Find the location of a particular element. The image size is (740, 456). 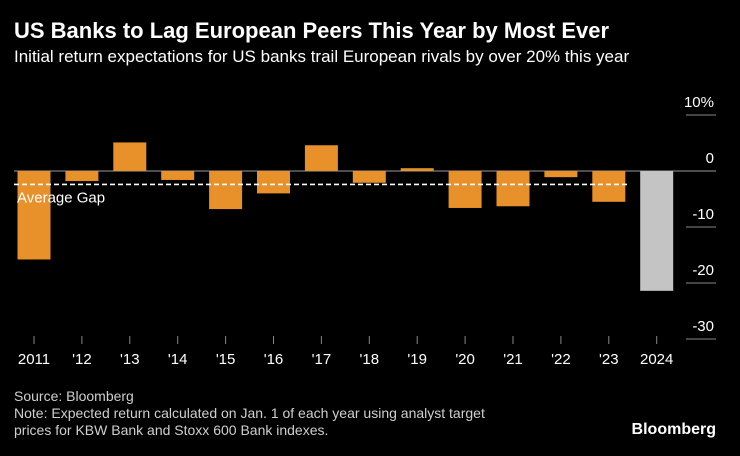

y-tick-label: 0 is located at coordinates (710, 158).